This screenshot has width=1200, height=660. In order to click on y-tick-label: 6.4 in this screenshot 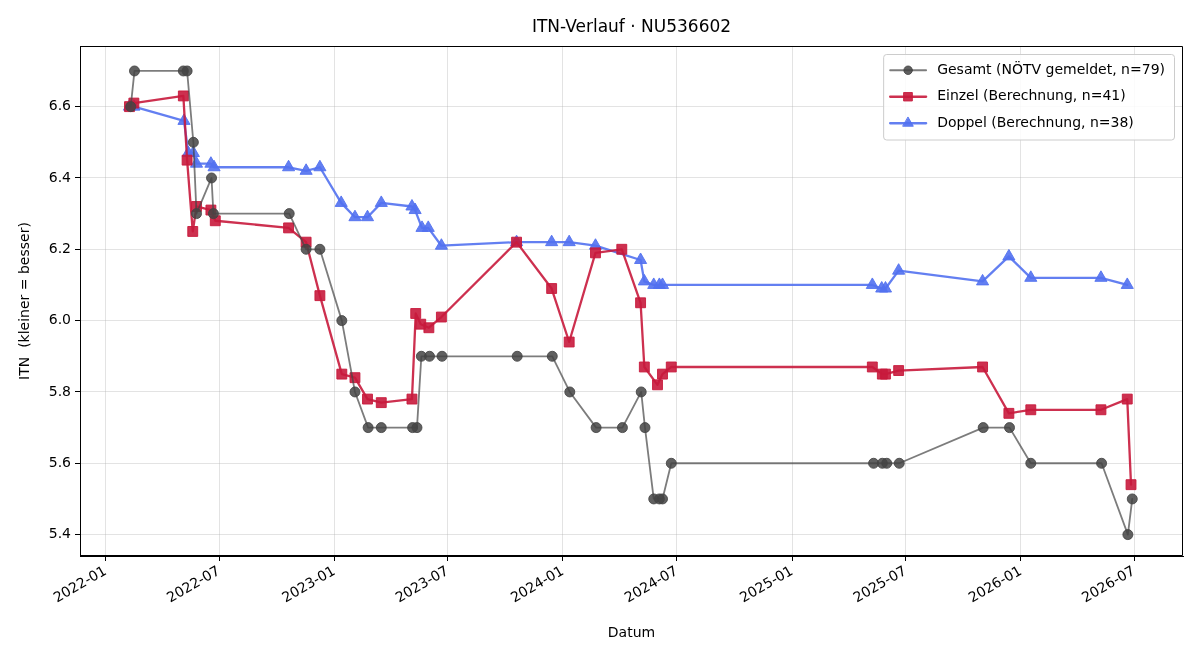, I will do `click(60, 176)`.